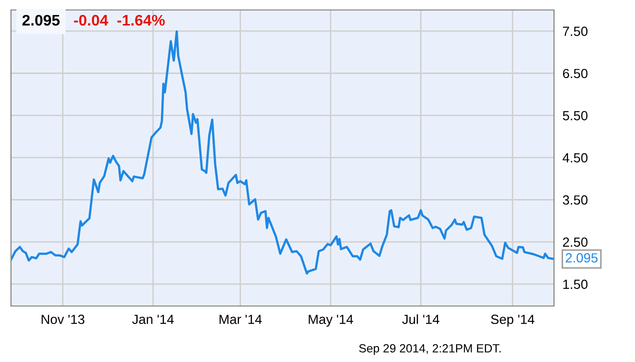 This screenshot has width=635, height=362. What do you see at coordinates (575, 242) in the screenshot?
I see `y-tick-label: 2.50` at bounding box center [575, 242].